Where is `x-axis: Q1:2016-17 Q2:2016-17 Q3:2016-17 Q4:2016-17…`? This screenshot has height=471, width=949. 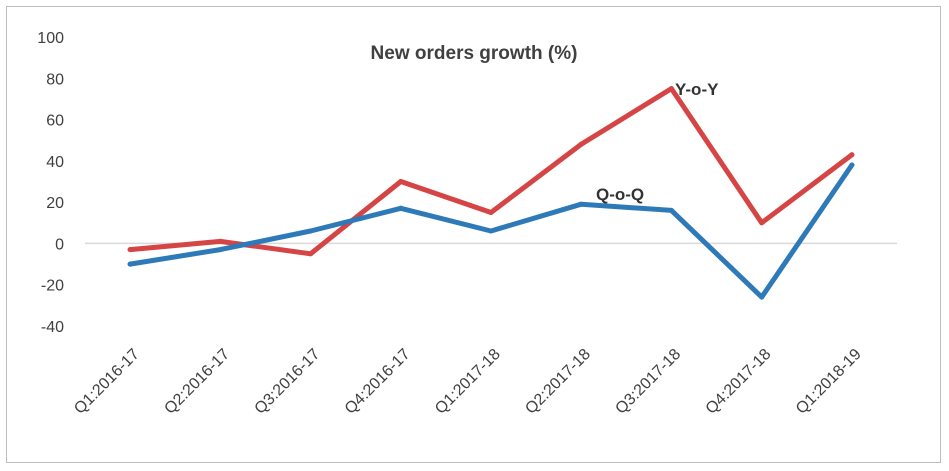 x-axis: Q1:2016-17 Q2:2016-17 Q3:2016-17 Q4:2016-17… is located at coordinates (468, 382).